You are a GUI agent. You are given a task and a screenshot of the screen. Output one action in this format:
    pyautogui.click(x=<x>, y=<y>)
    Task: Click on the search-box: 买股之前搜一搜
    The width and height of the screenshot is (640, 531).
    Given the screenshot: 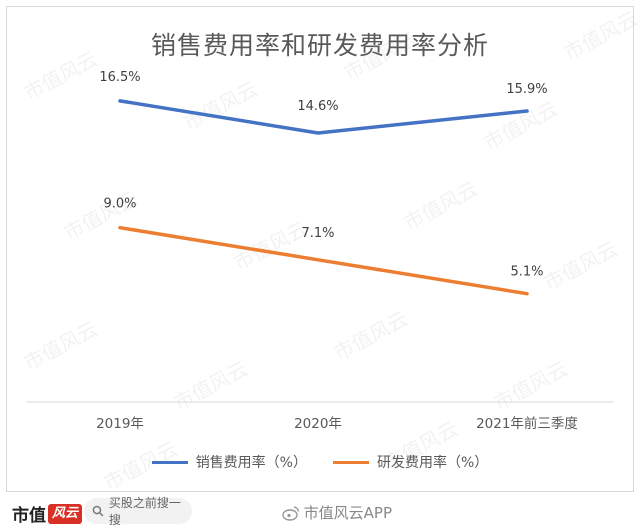 What is the action you would take?
    pyautogui.click(x=138, y=511)
    